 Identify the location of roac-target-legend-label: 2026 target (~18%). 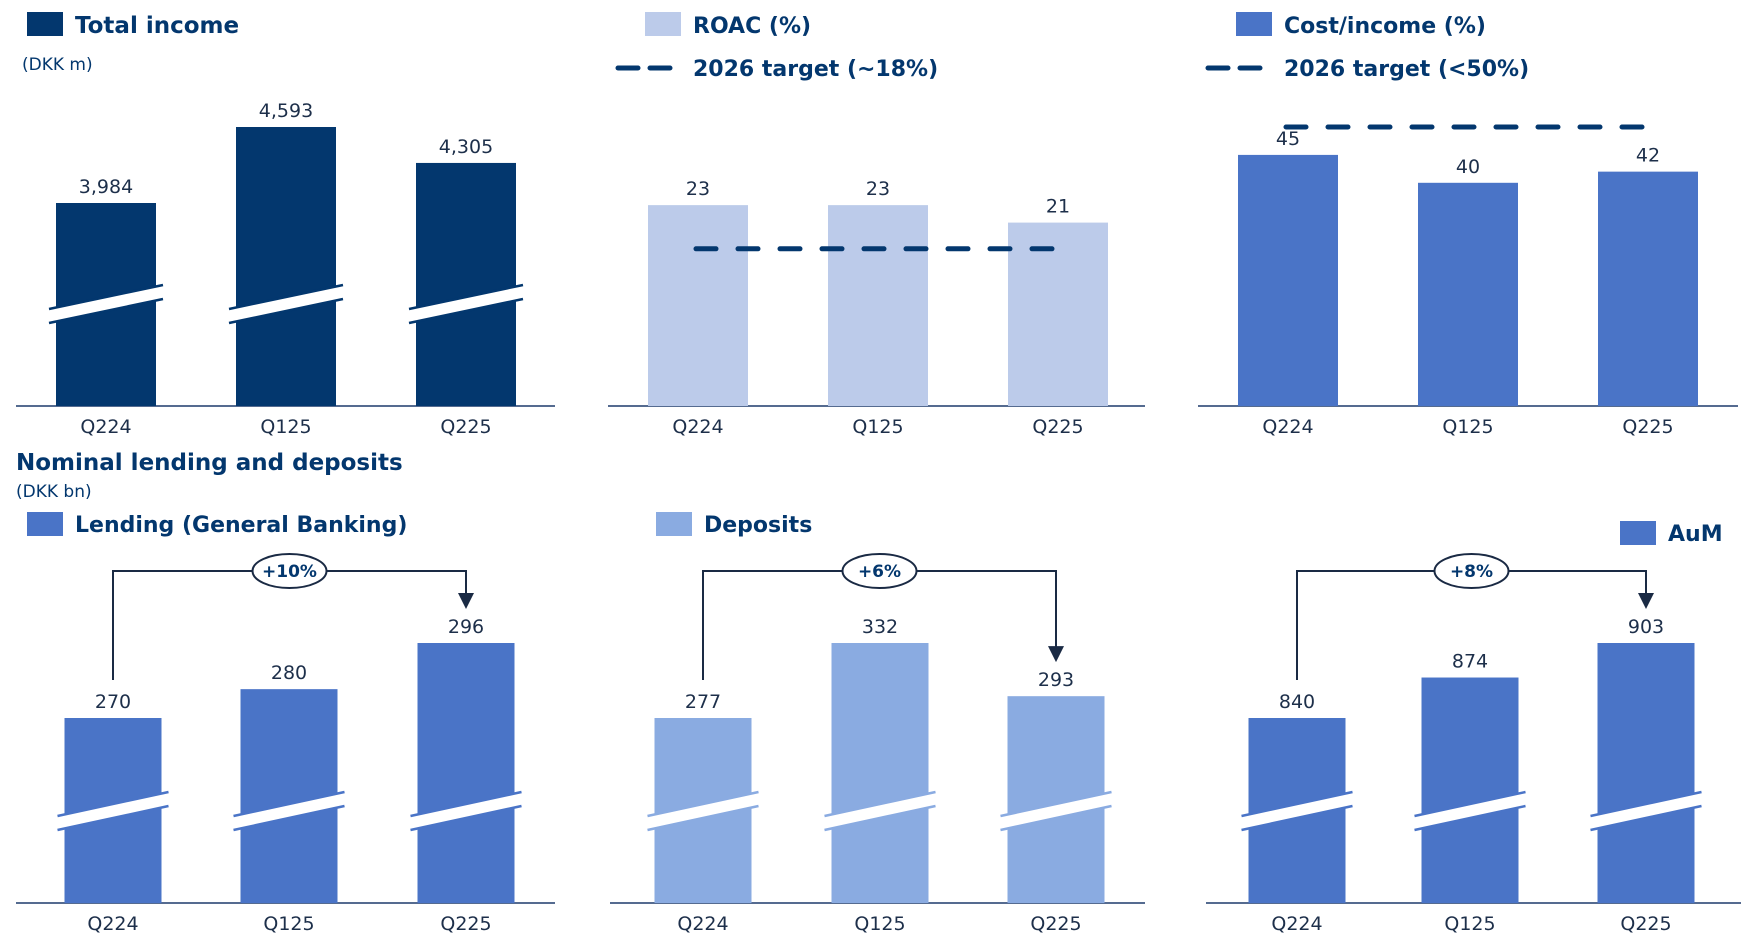
(815, 69).